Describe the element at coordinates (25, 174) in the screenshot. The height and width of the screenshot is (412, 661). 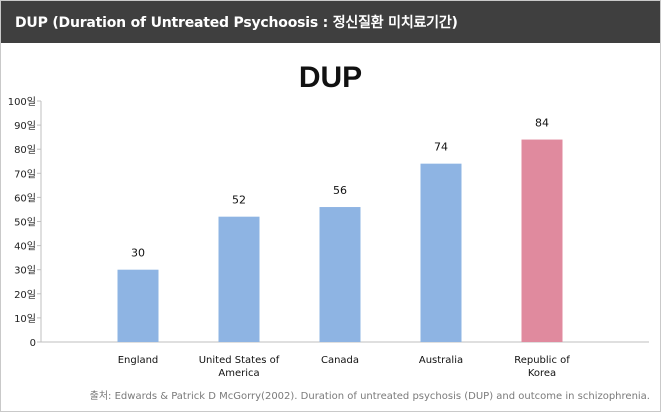
I see `y-tick-label: 70일` at that location.